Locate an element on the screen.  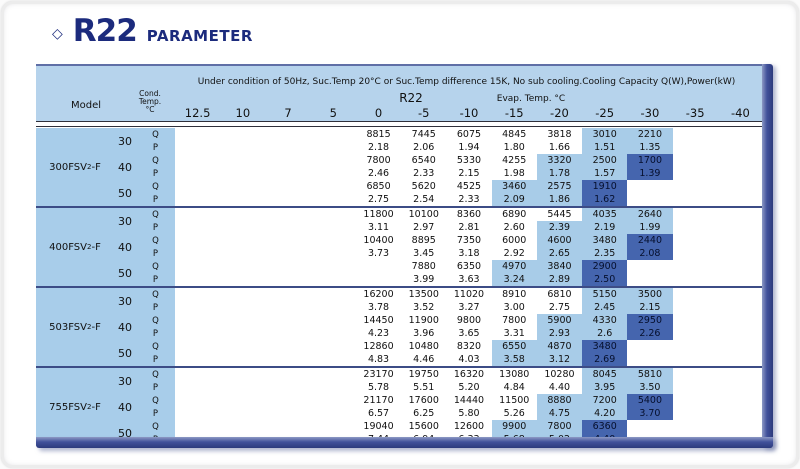
cell-503FSV2-F-40-P--10: 3.65 is located at coordinates (469, 333).